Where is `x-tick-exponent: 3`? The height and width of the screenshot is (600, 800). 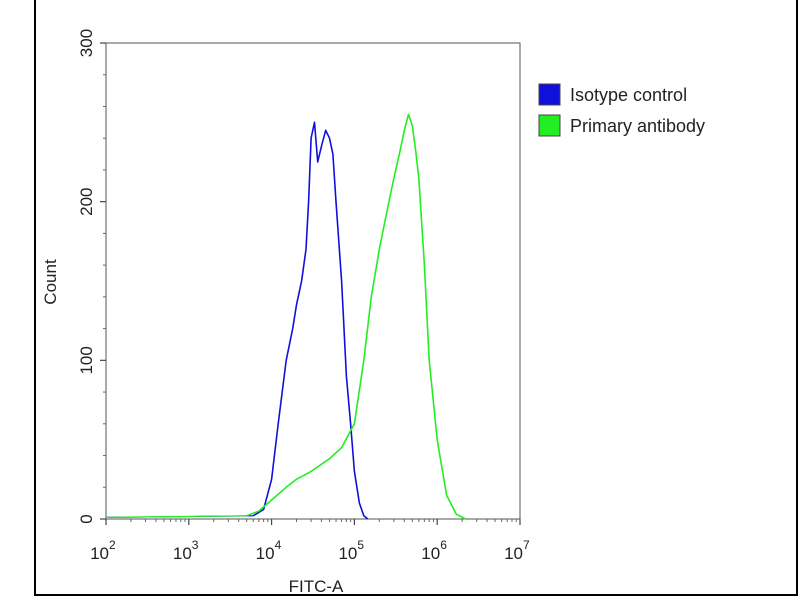 x-tick-exponent: 3 is located at coordinates (195, 545).